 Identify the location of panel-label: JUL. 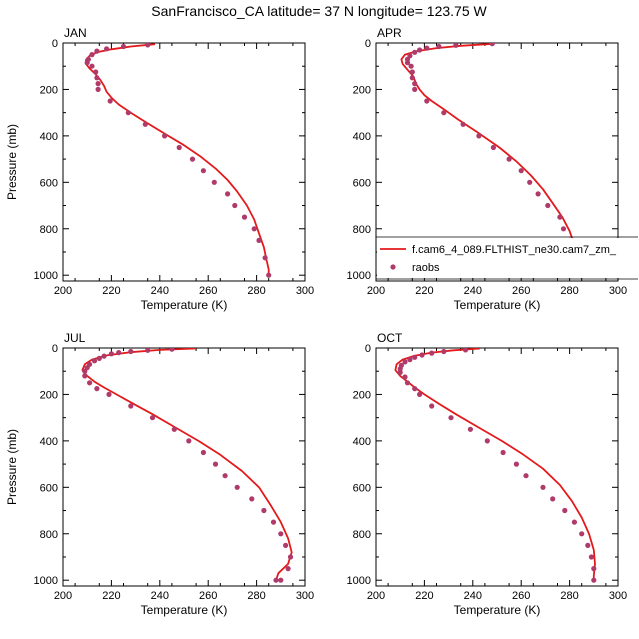
(75, 338).